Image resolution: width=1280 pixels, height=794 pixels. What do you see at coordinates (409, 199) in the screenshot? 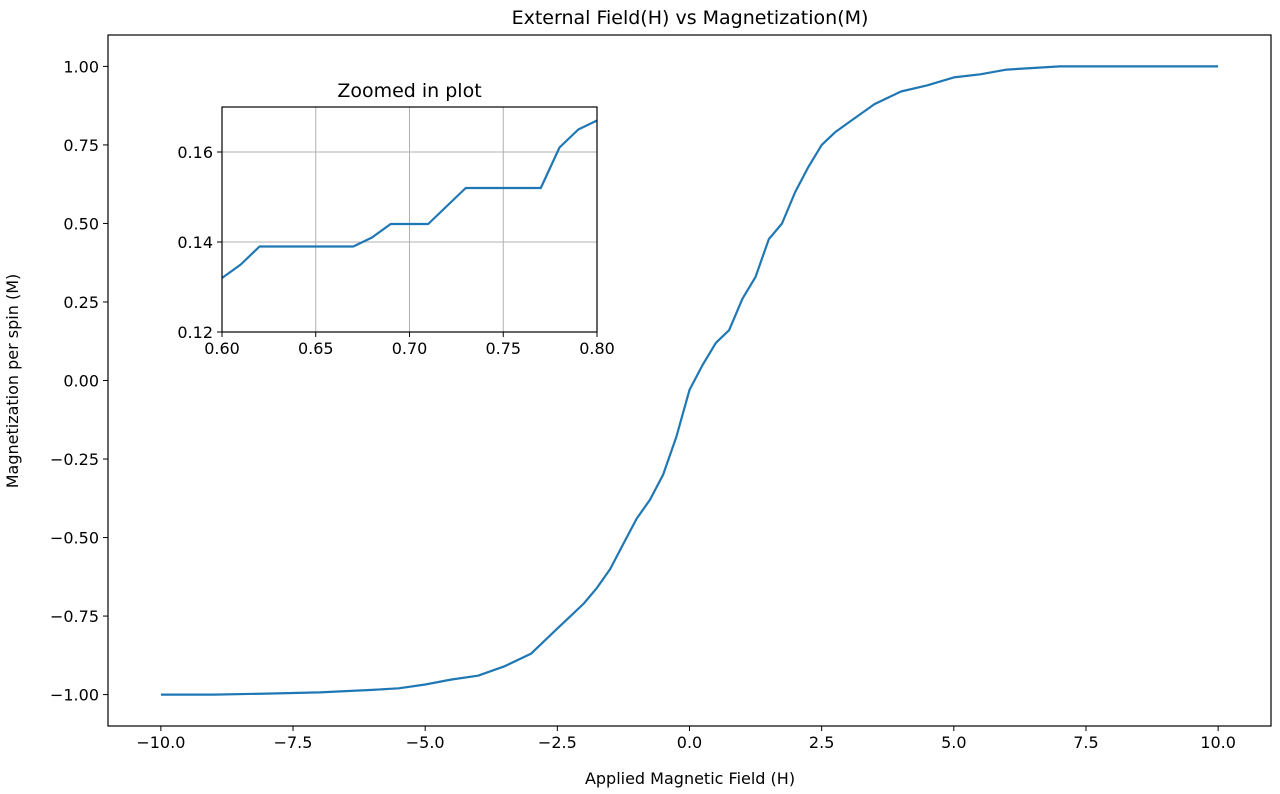
I see `inset-data-line` at bounding box center [409, 199].